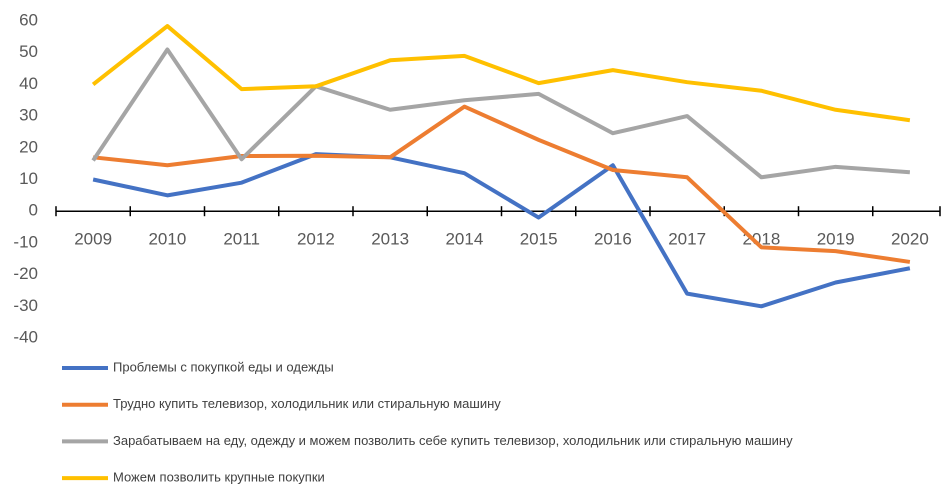  I want to click on x-tick-label: 2016, so click(613, 238).